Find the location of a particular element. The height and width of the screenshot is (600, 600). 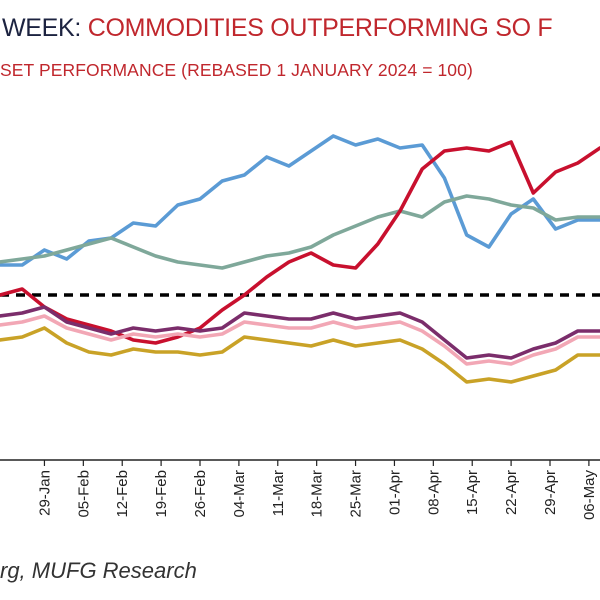

chart-title: WEEK: COMMODITIES OUTPERFORMING SO F is located at coordinates (277, 28).